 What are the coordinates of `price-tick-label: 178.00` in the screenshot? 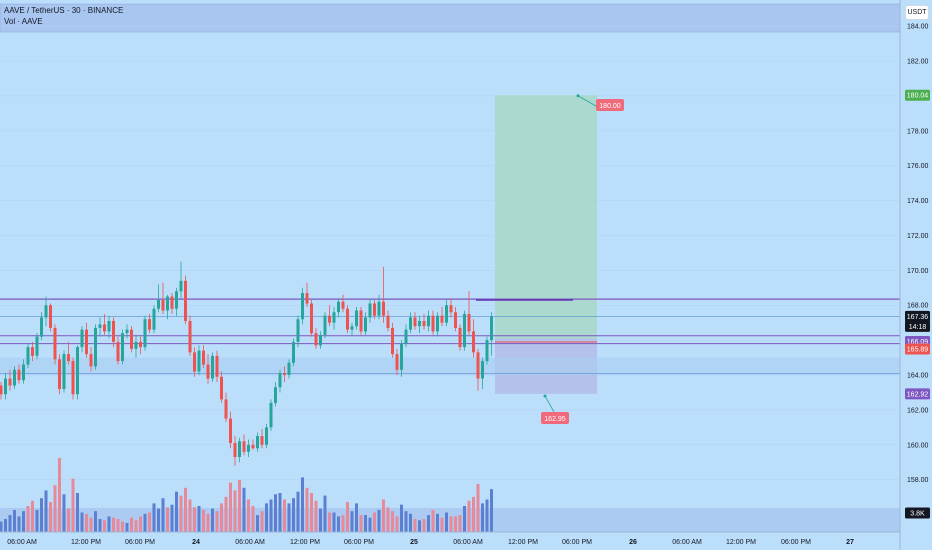 It's located at (918, 131).